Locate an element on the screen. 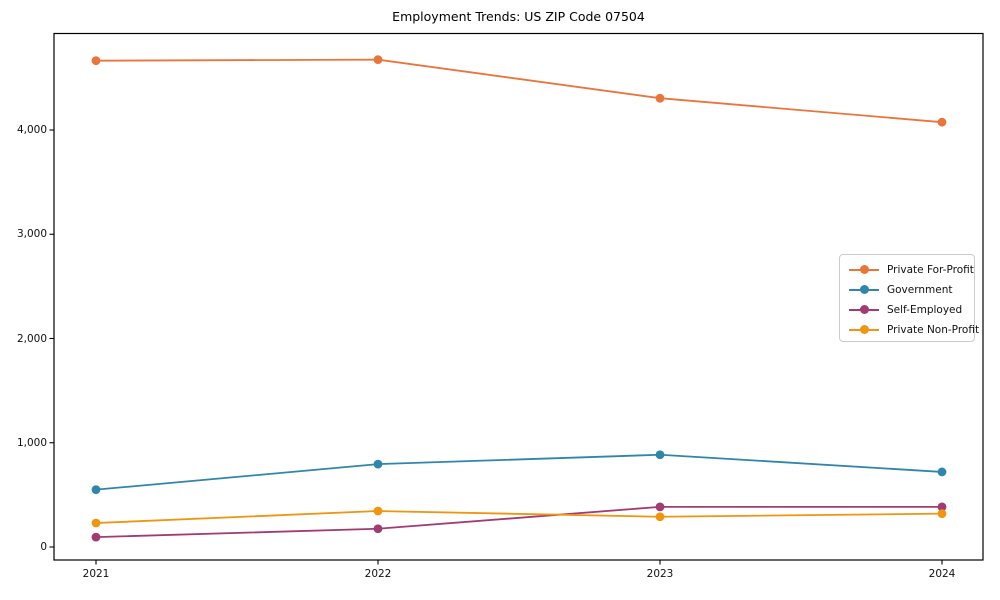 This screenshot has height=600, width=1000. x-axis-tick-label: 2023 is located at coordinates (660, 574).